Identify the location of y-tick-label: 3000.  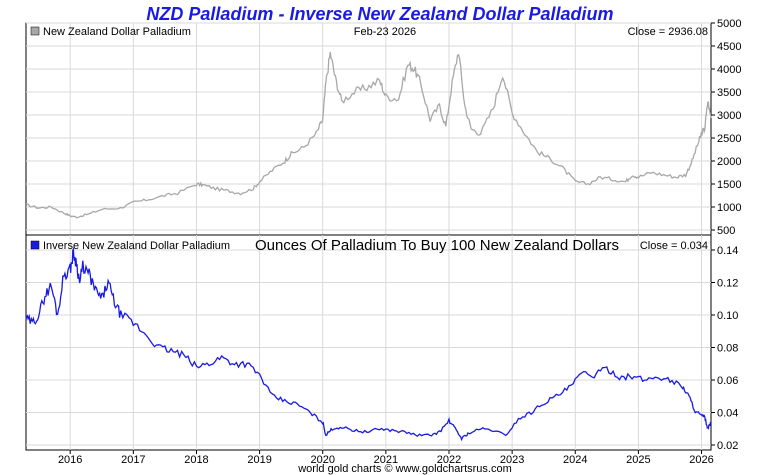
(729, 116).